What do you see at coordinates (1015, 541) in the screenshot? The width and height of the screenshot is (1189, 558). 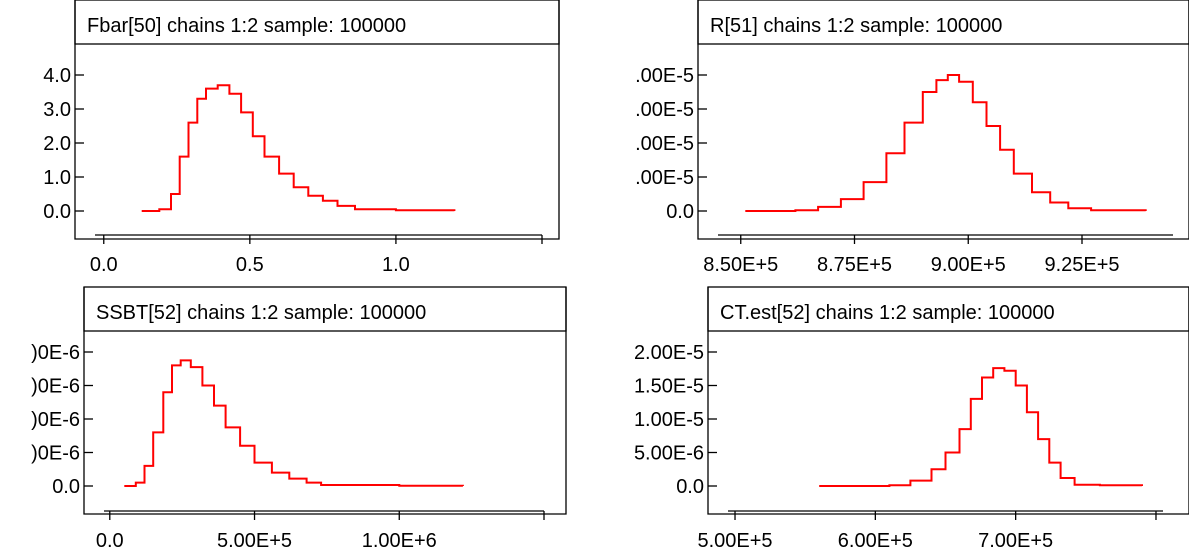 I see `x-tick-label: 7.00E+5` at bounding box center [1015, 541].